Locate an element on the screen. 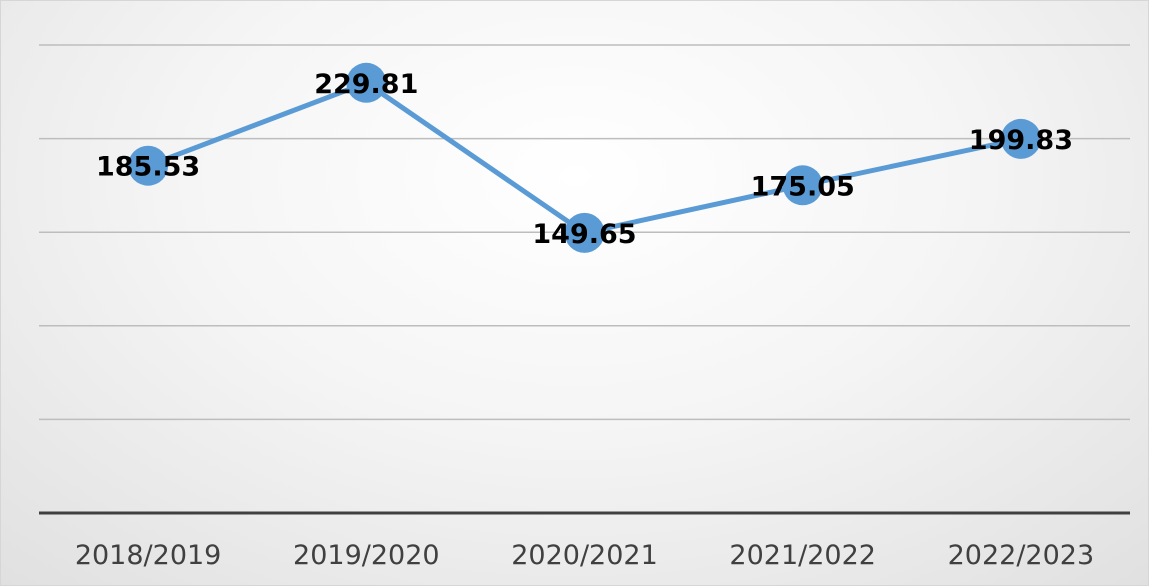  x-tick-label: 2022/2023 is located at coordinates (1021, 555).